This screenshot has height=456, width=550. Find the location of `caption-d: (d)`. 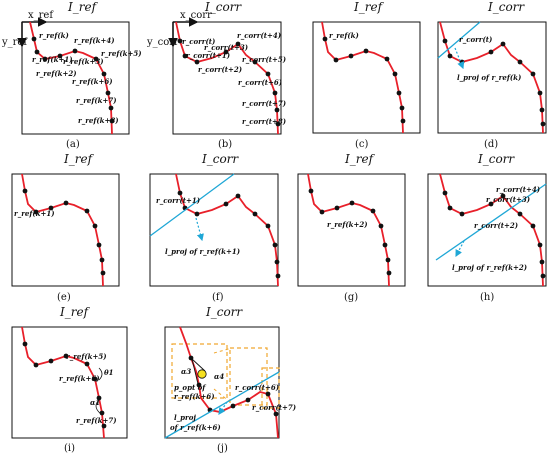

caption-d: (d) is located at coordinates (491, 144).